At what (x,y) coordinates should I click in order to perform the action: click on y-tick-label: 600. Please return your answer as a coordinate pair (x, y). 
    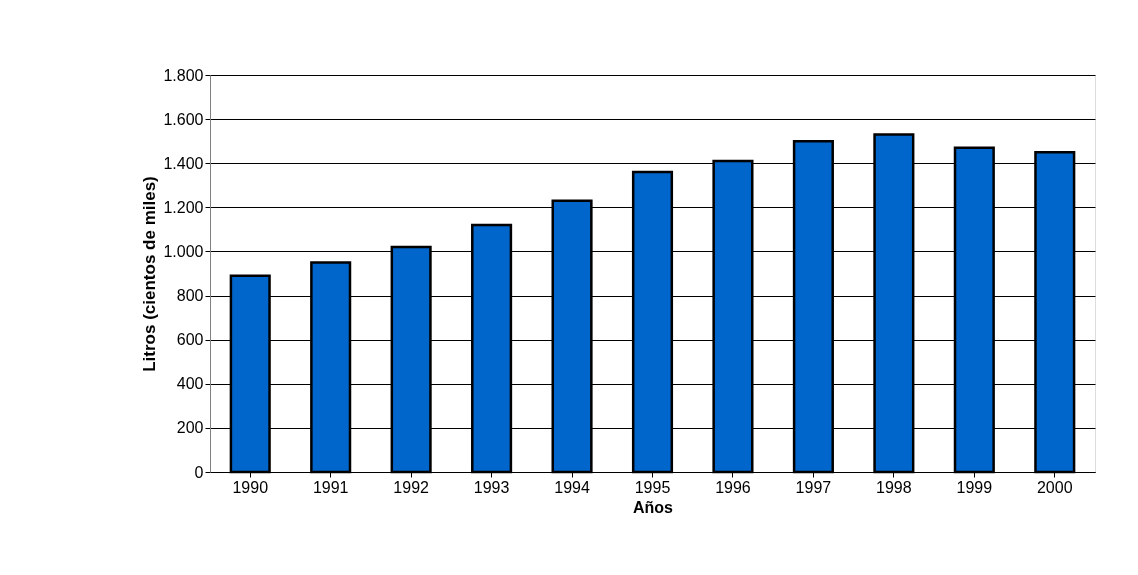
    Looking at the image, I should click on (190, 340).